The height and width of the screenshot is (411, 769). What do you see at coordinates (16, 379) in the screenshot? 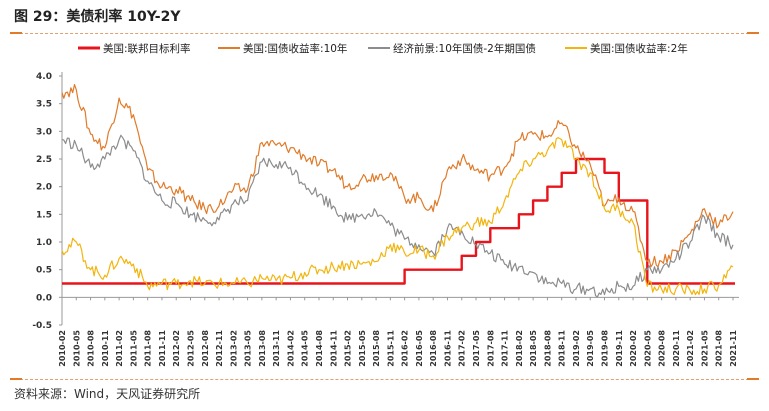
I see `footer-corner-mark-left` at bounding box center [16, 379].